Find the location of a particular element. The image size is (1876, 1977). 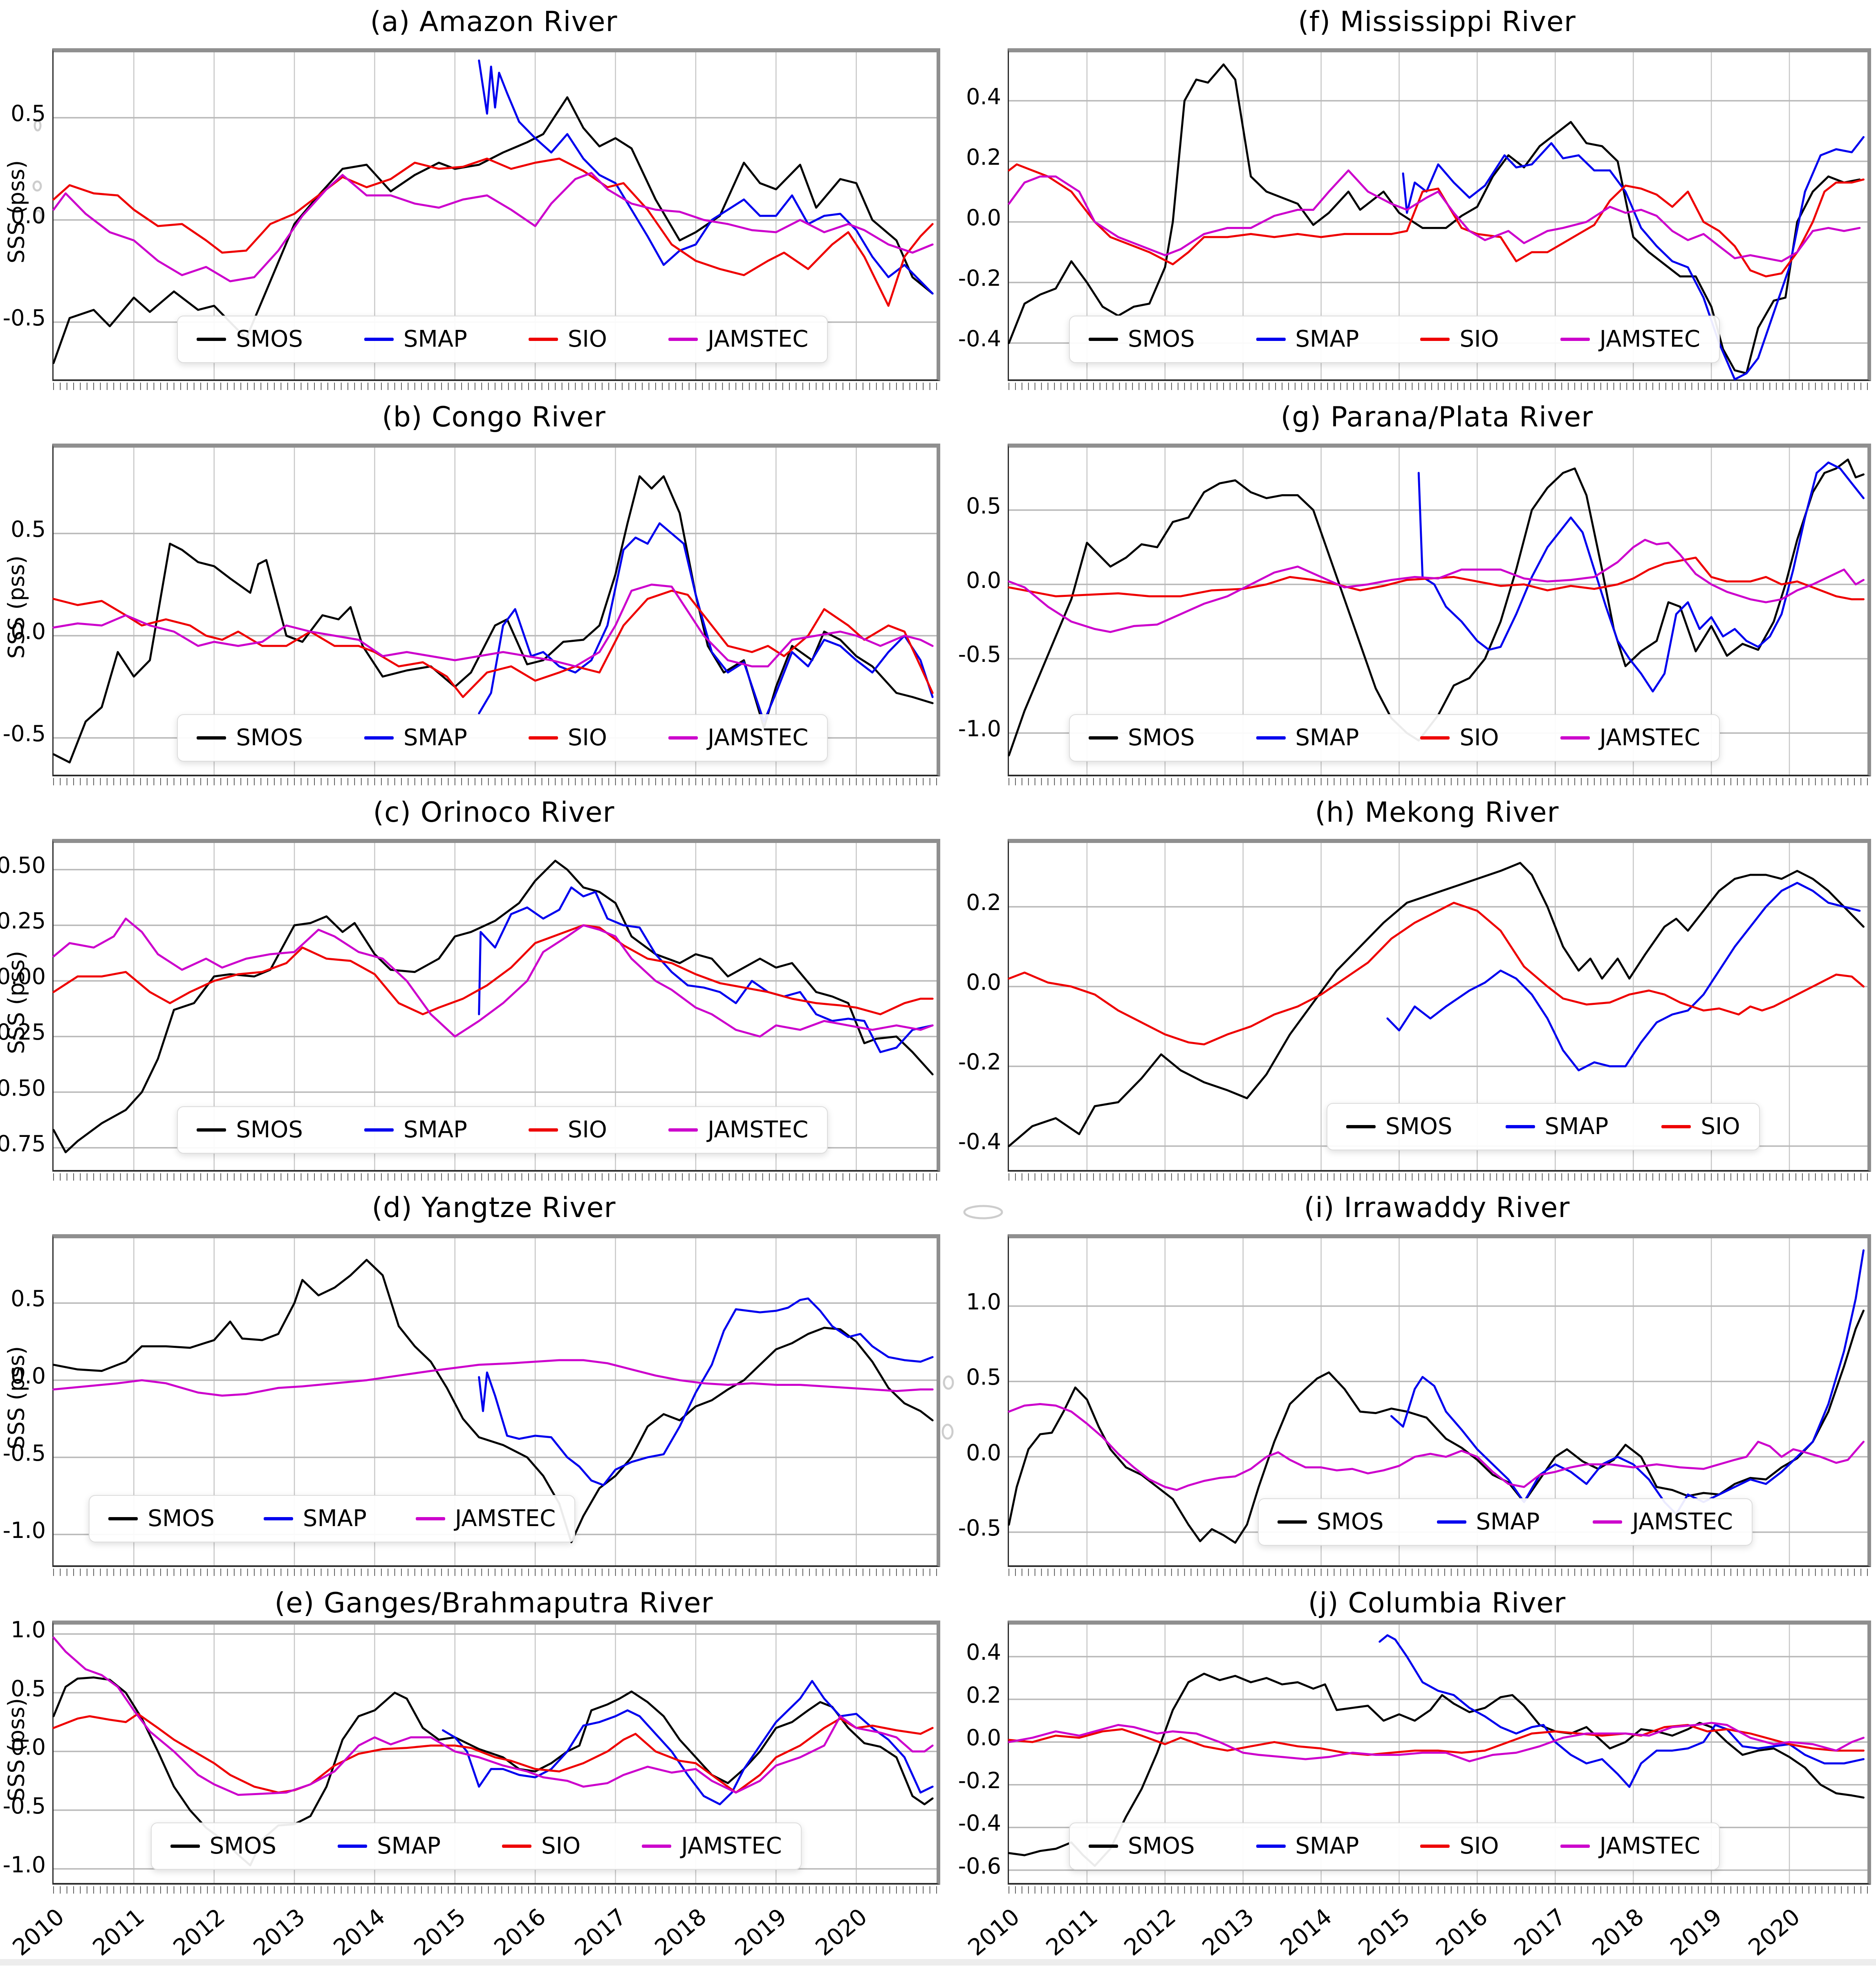

y-tick-label: -0.4 is located at coordinates (980, 1823).